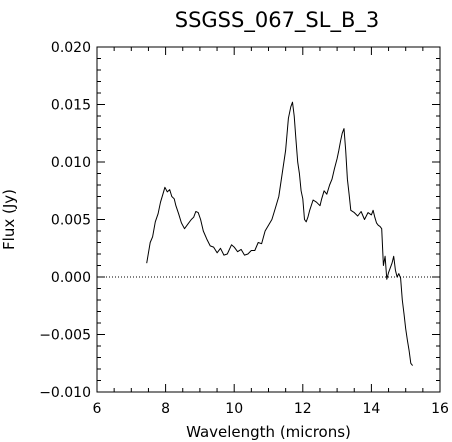  I want to click on y-tick-label: 0.010, so click(71, 163).